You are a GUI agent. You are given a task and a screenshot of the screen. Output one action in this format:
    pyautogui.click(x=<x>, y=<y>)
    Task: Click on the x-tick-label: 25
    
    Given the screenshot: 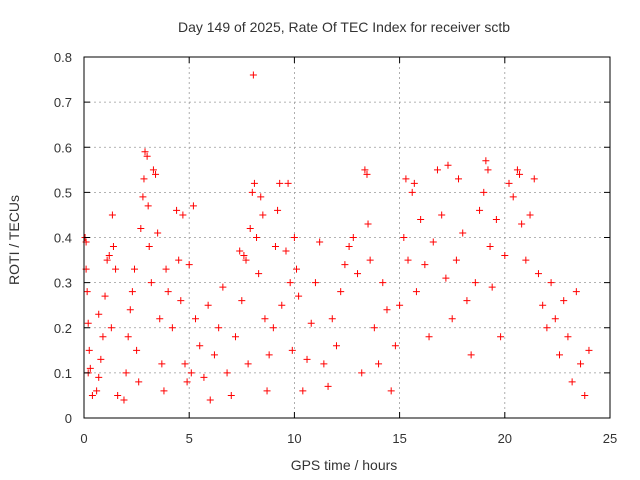 What is the action you would take?
    pyautogui.click(x=610, y=438)
    